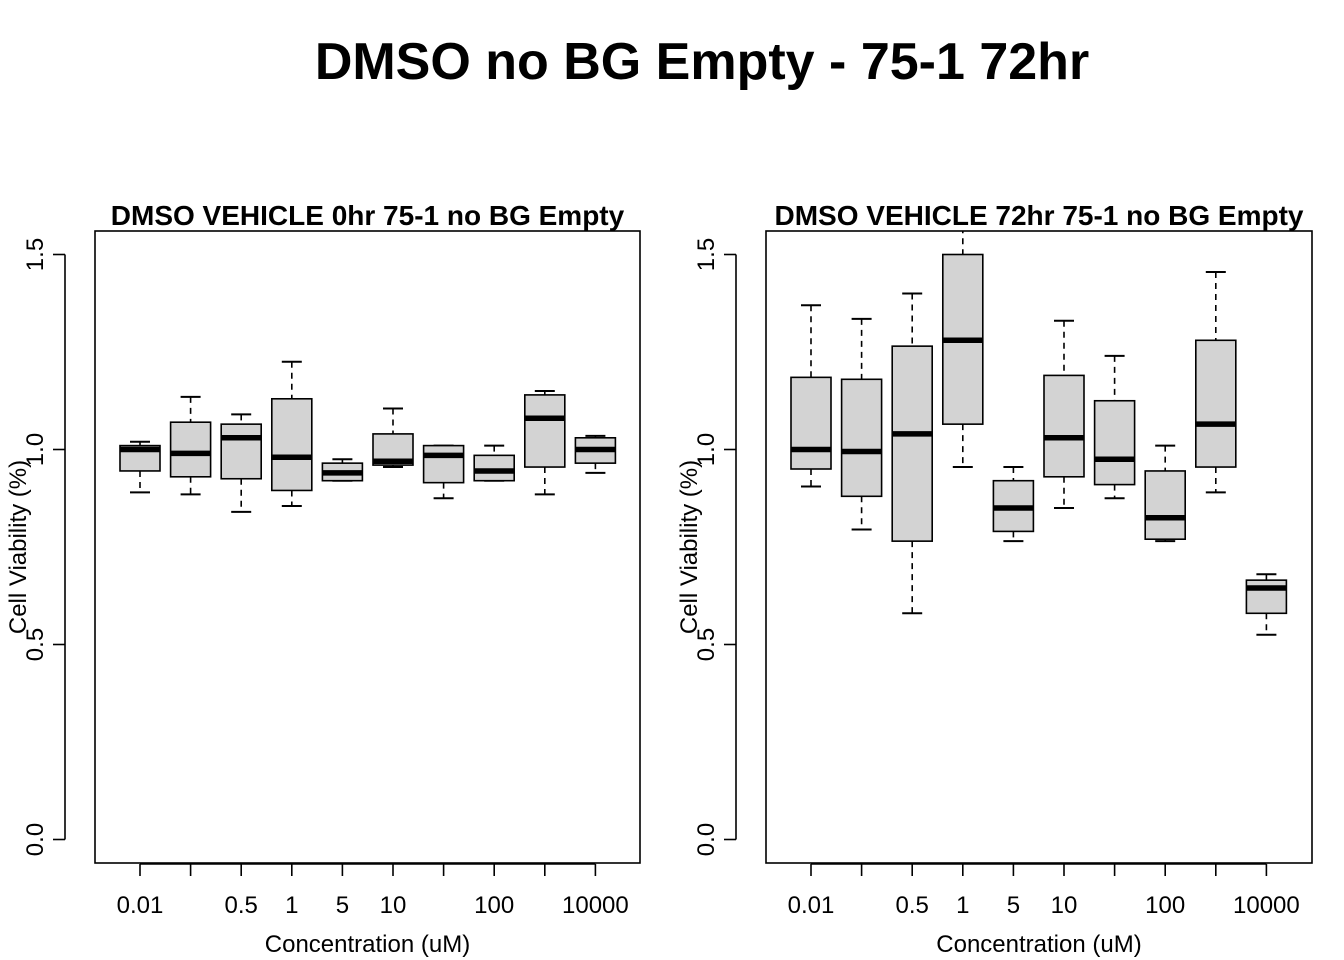 This screenshot has width=1344, height=960. I want to click on chart-title: DMSO VEHICLE 72hr 75-1 no BG Empty, so click(1039, 215).